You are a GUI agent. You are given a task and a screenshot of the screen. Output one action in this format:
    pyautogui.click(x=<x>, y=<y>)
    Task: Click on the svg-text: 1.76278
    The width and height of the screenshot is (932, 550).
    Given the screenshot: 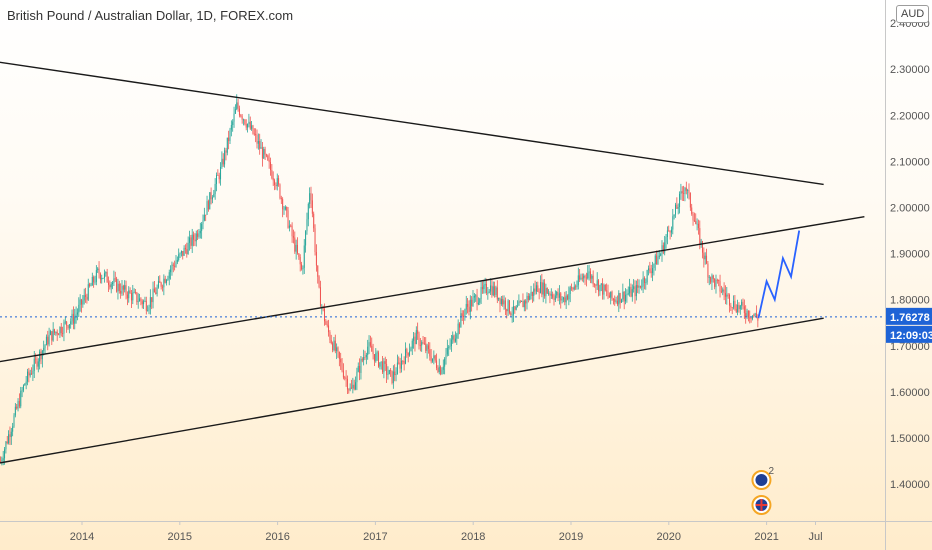 What is the action you would take?
    pyautogui.click(x=910, y=318)
    